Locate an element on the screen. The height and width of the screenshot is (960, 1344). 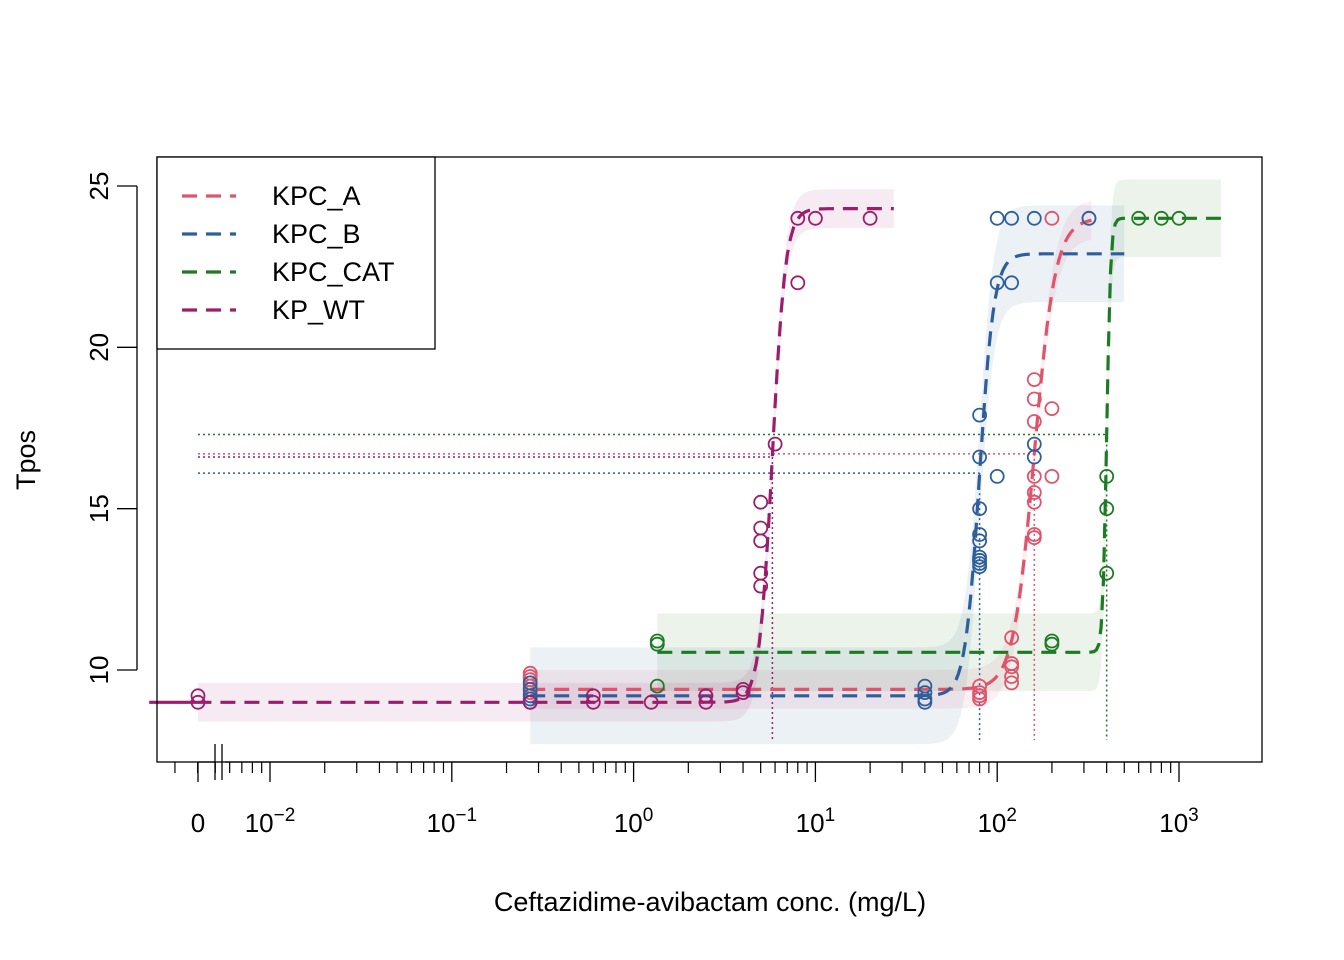
x-tick-label: 10³ is located at coordinates (1179, 821).